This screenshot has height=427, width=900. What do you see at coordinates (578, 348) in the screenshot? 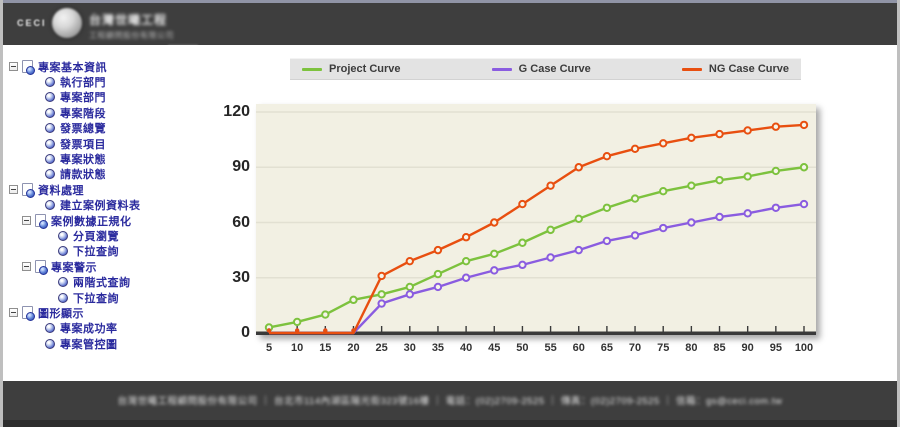
I see `x-tick-label: 60` at bounding box center [578, 348].